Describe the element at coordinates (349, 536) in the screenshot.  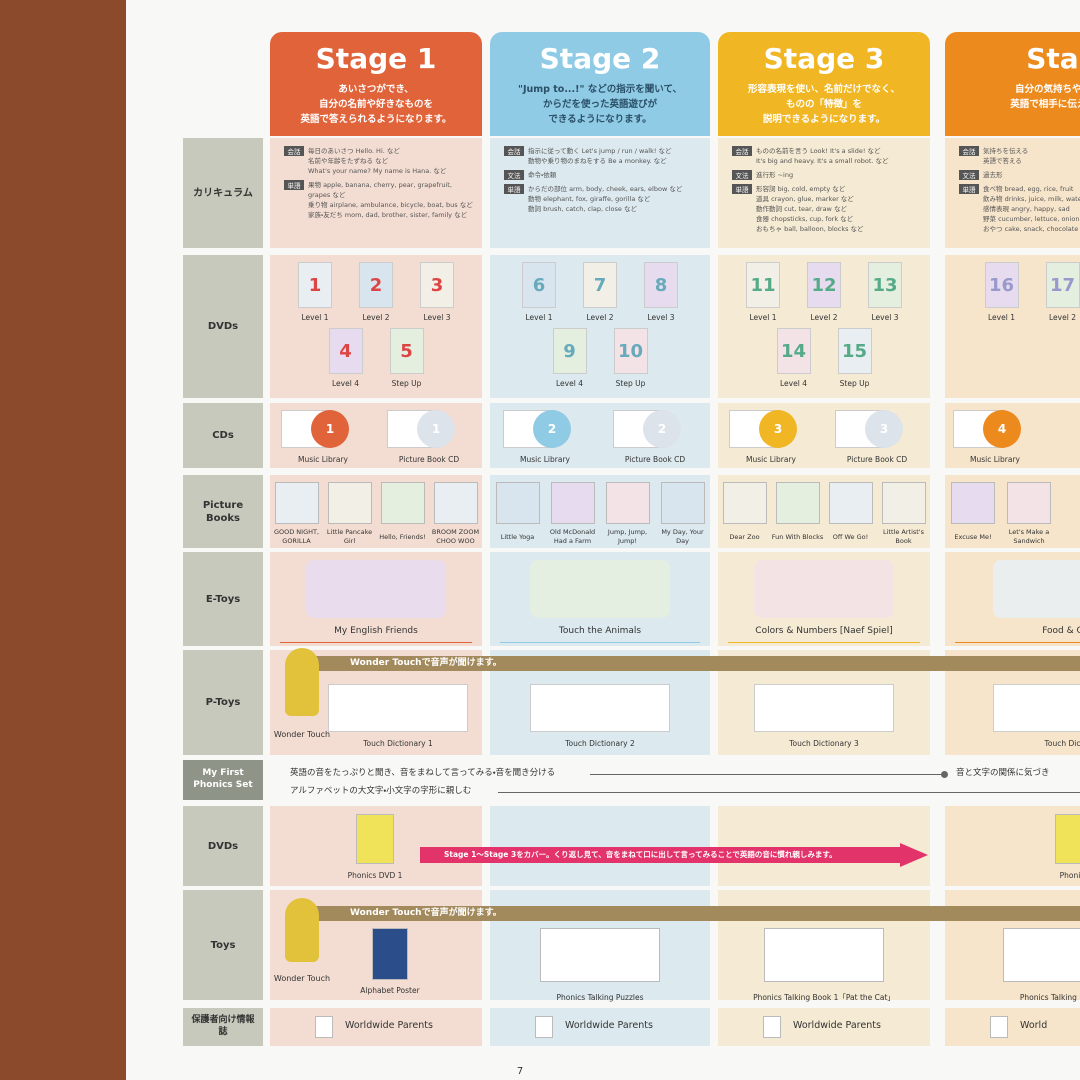
I see `book-label: Little Pancake Girl` at that location.